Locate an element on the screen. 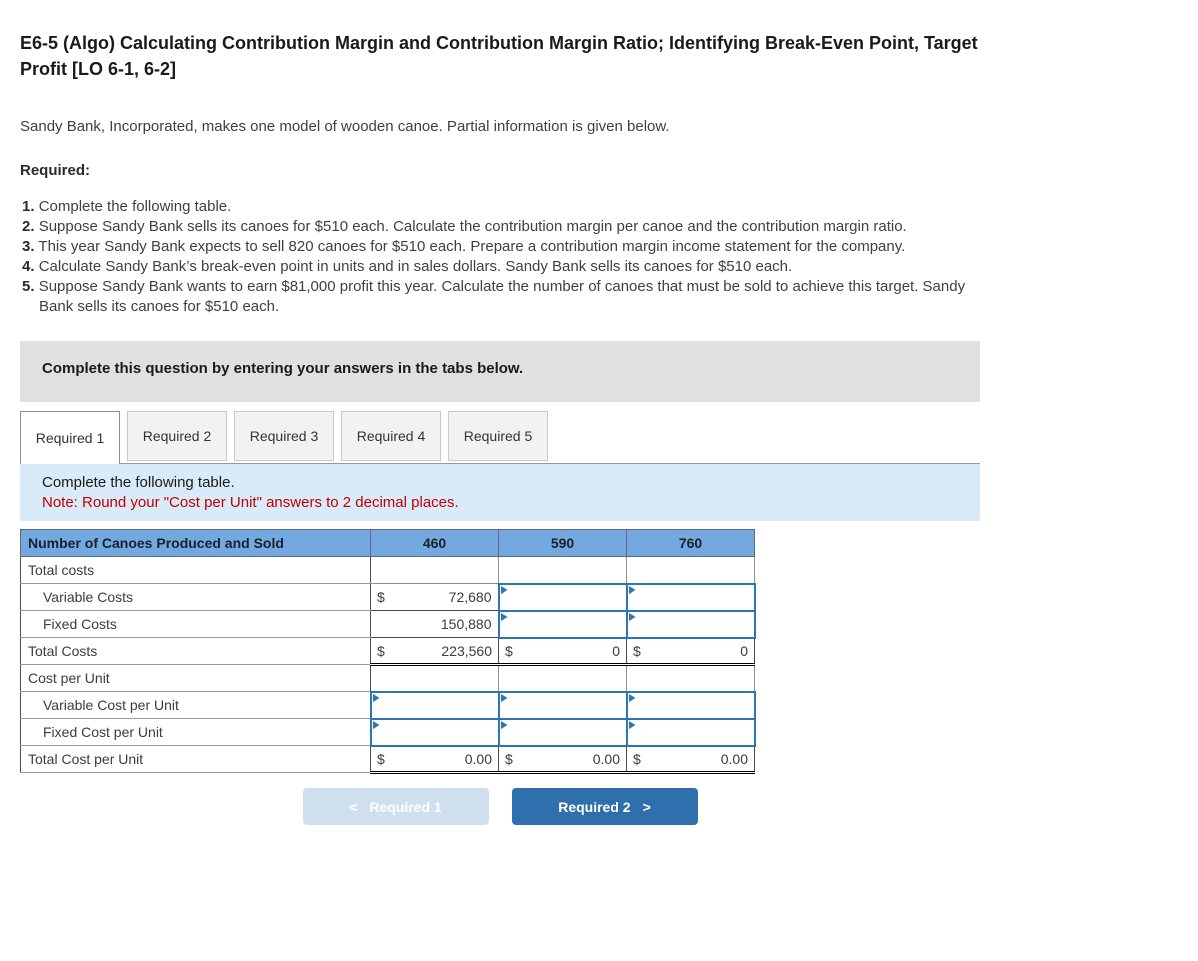  table-row-total-cost-per-unit: Total Cost per Unit $0.00 $0.00 $0.00 is located at coordinates (387, 760).